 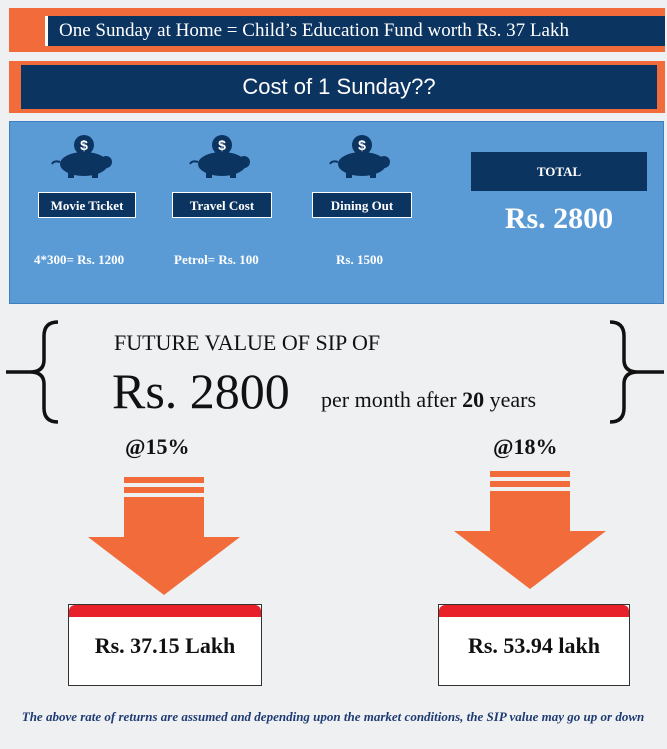 What do you see at coordinates (559, 218) in the screenshot?
I see `total-value: Rs. 2800` at bounding box center [559, 218].